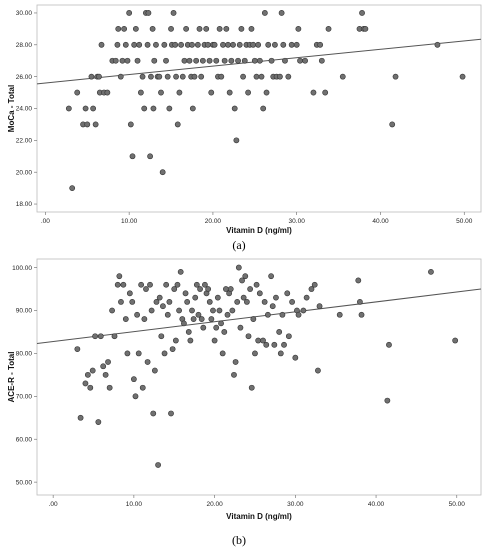 The width and height of the screenshot is (485, 550). What do you see at coordinates (24, 45) in the screenshot?
I see `y-tick-label: 28.00` at bounding box center [24, 45].